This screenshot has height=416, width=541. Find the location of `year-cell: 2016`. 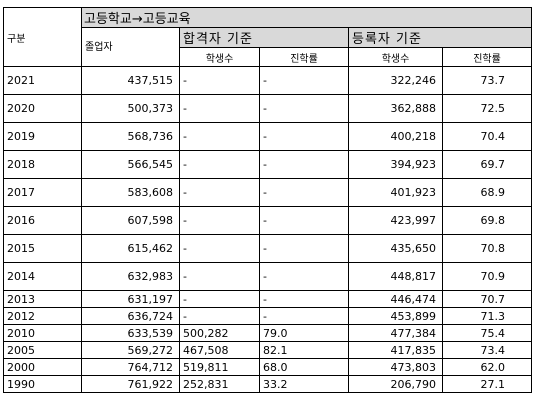

year-cell: 2016 is located at coordinates (42, 220).